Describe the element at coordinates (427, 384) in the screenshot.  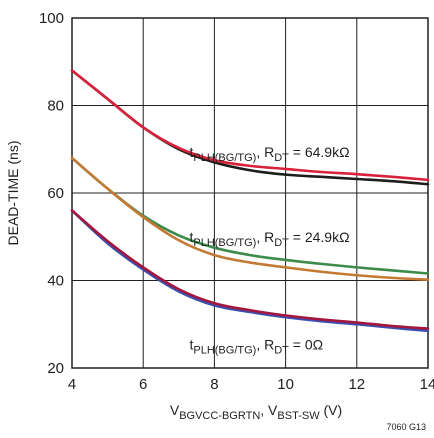
I see `x-tick-label: 14` at that location.